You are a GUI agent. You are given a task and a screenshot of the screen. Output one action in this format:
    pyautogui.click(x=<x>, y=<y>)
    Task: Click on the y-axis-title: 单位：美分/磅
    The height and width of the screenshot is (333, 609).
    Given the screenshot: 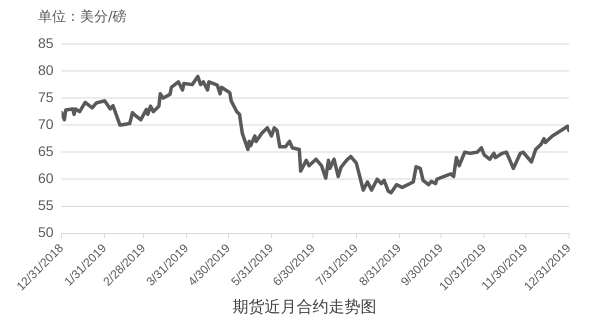 What is the action you would take?
    pyautogui.click(x=82, y=17)
    